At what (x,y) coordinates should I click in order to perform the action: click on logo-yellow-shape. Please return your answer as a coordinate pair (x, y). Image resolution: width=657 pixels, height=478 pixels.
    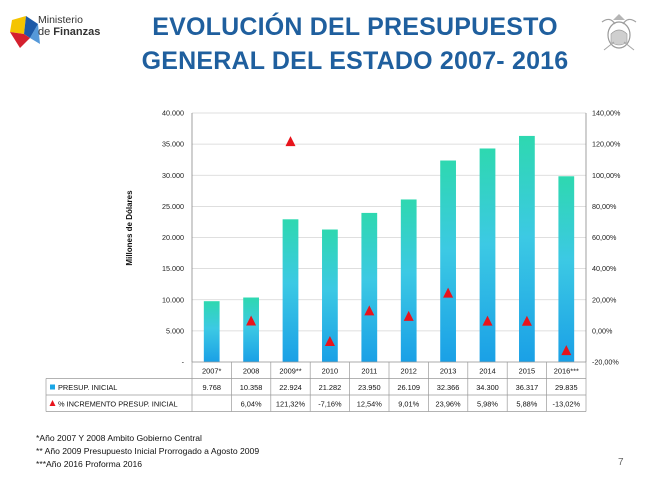
    Looking at the image, I should click on (18, 25).